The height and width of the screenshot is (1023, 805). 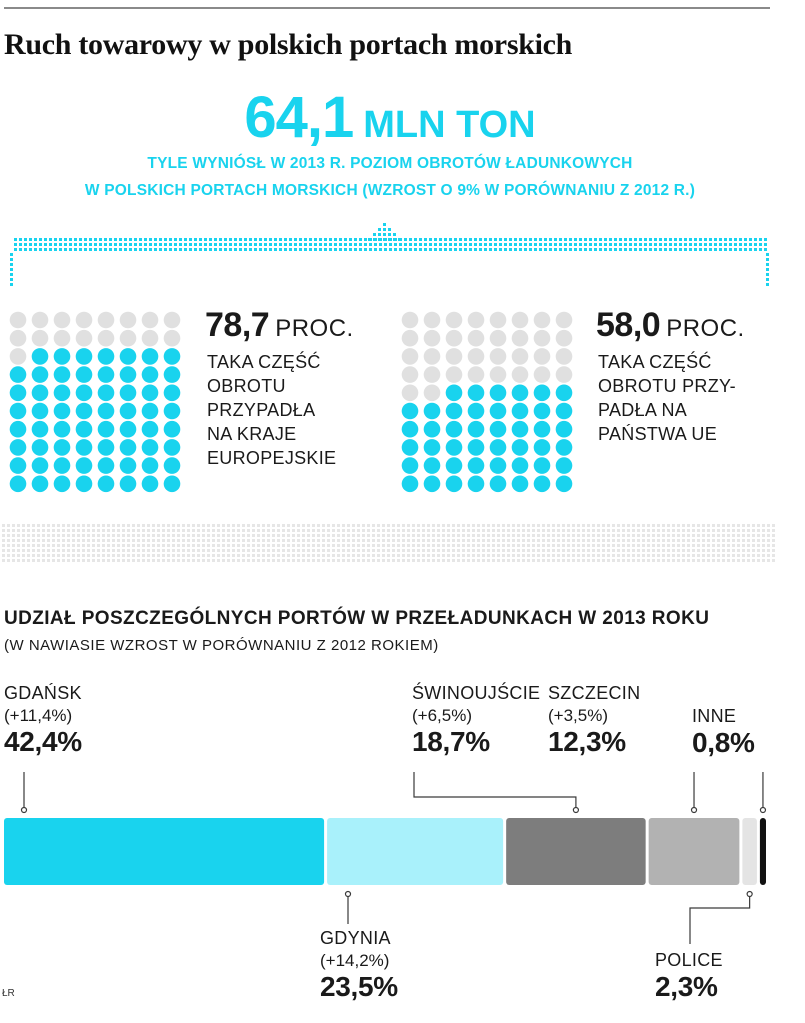 I want to click on bar-segment, so click(x=415, y=851).